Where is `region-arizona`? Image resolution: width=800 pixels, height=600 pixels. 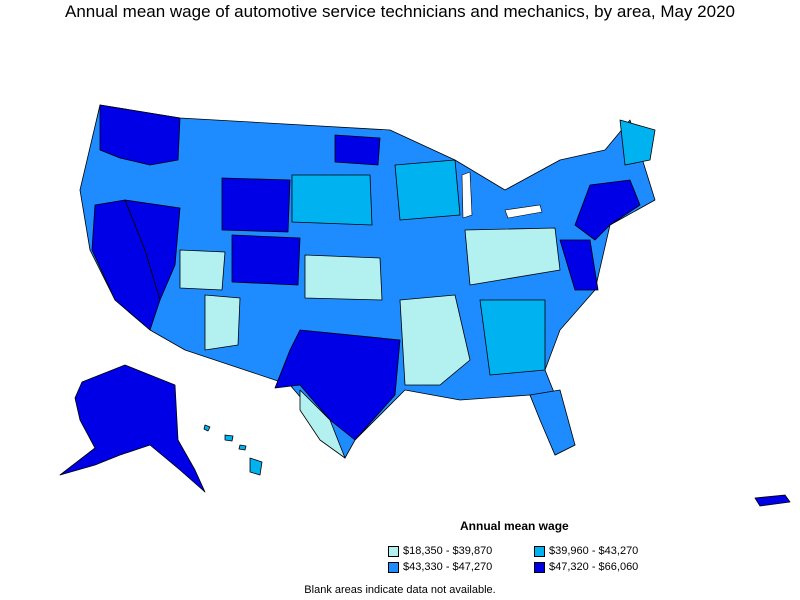
region-arizona is located at coordinates (222, 322).